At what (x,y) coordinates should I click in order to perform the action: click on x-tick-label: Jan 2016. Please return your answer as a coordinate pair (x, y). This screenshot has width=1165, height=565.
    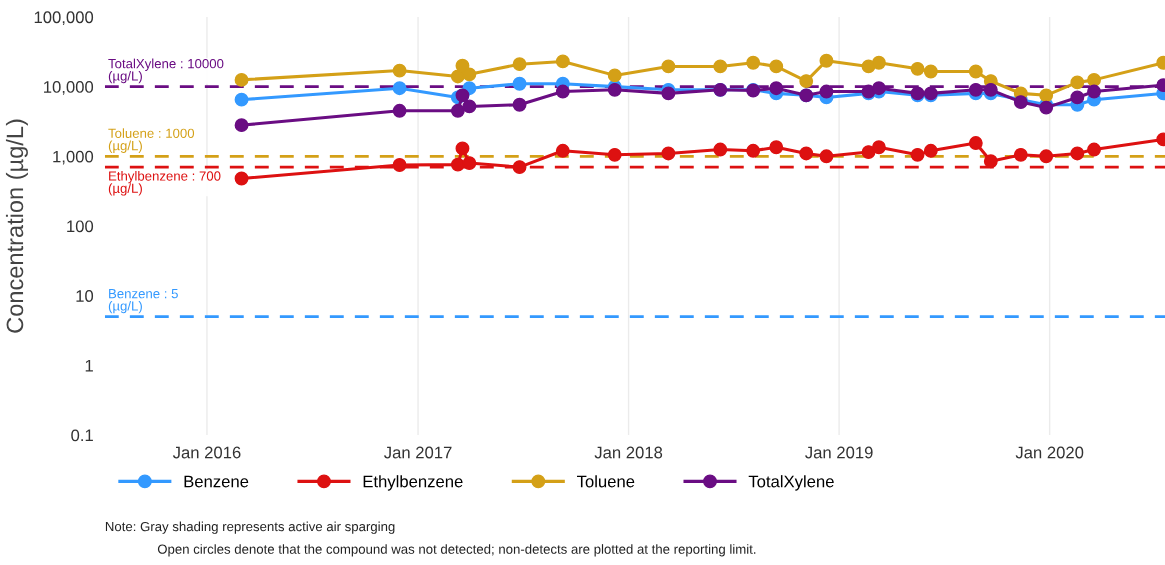
    Looking at the image, I should click on (206, 452).